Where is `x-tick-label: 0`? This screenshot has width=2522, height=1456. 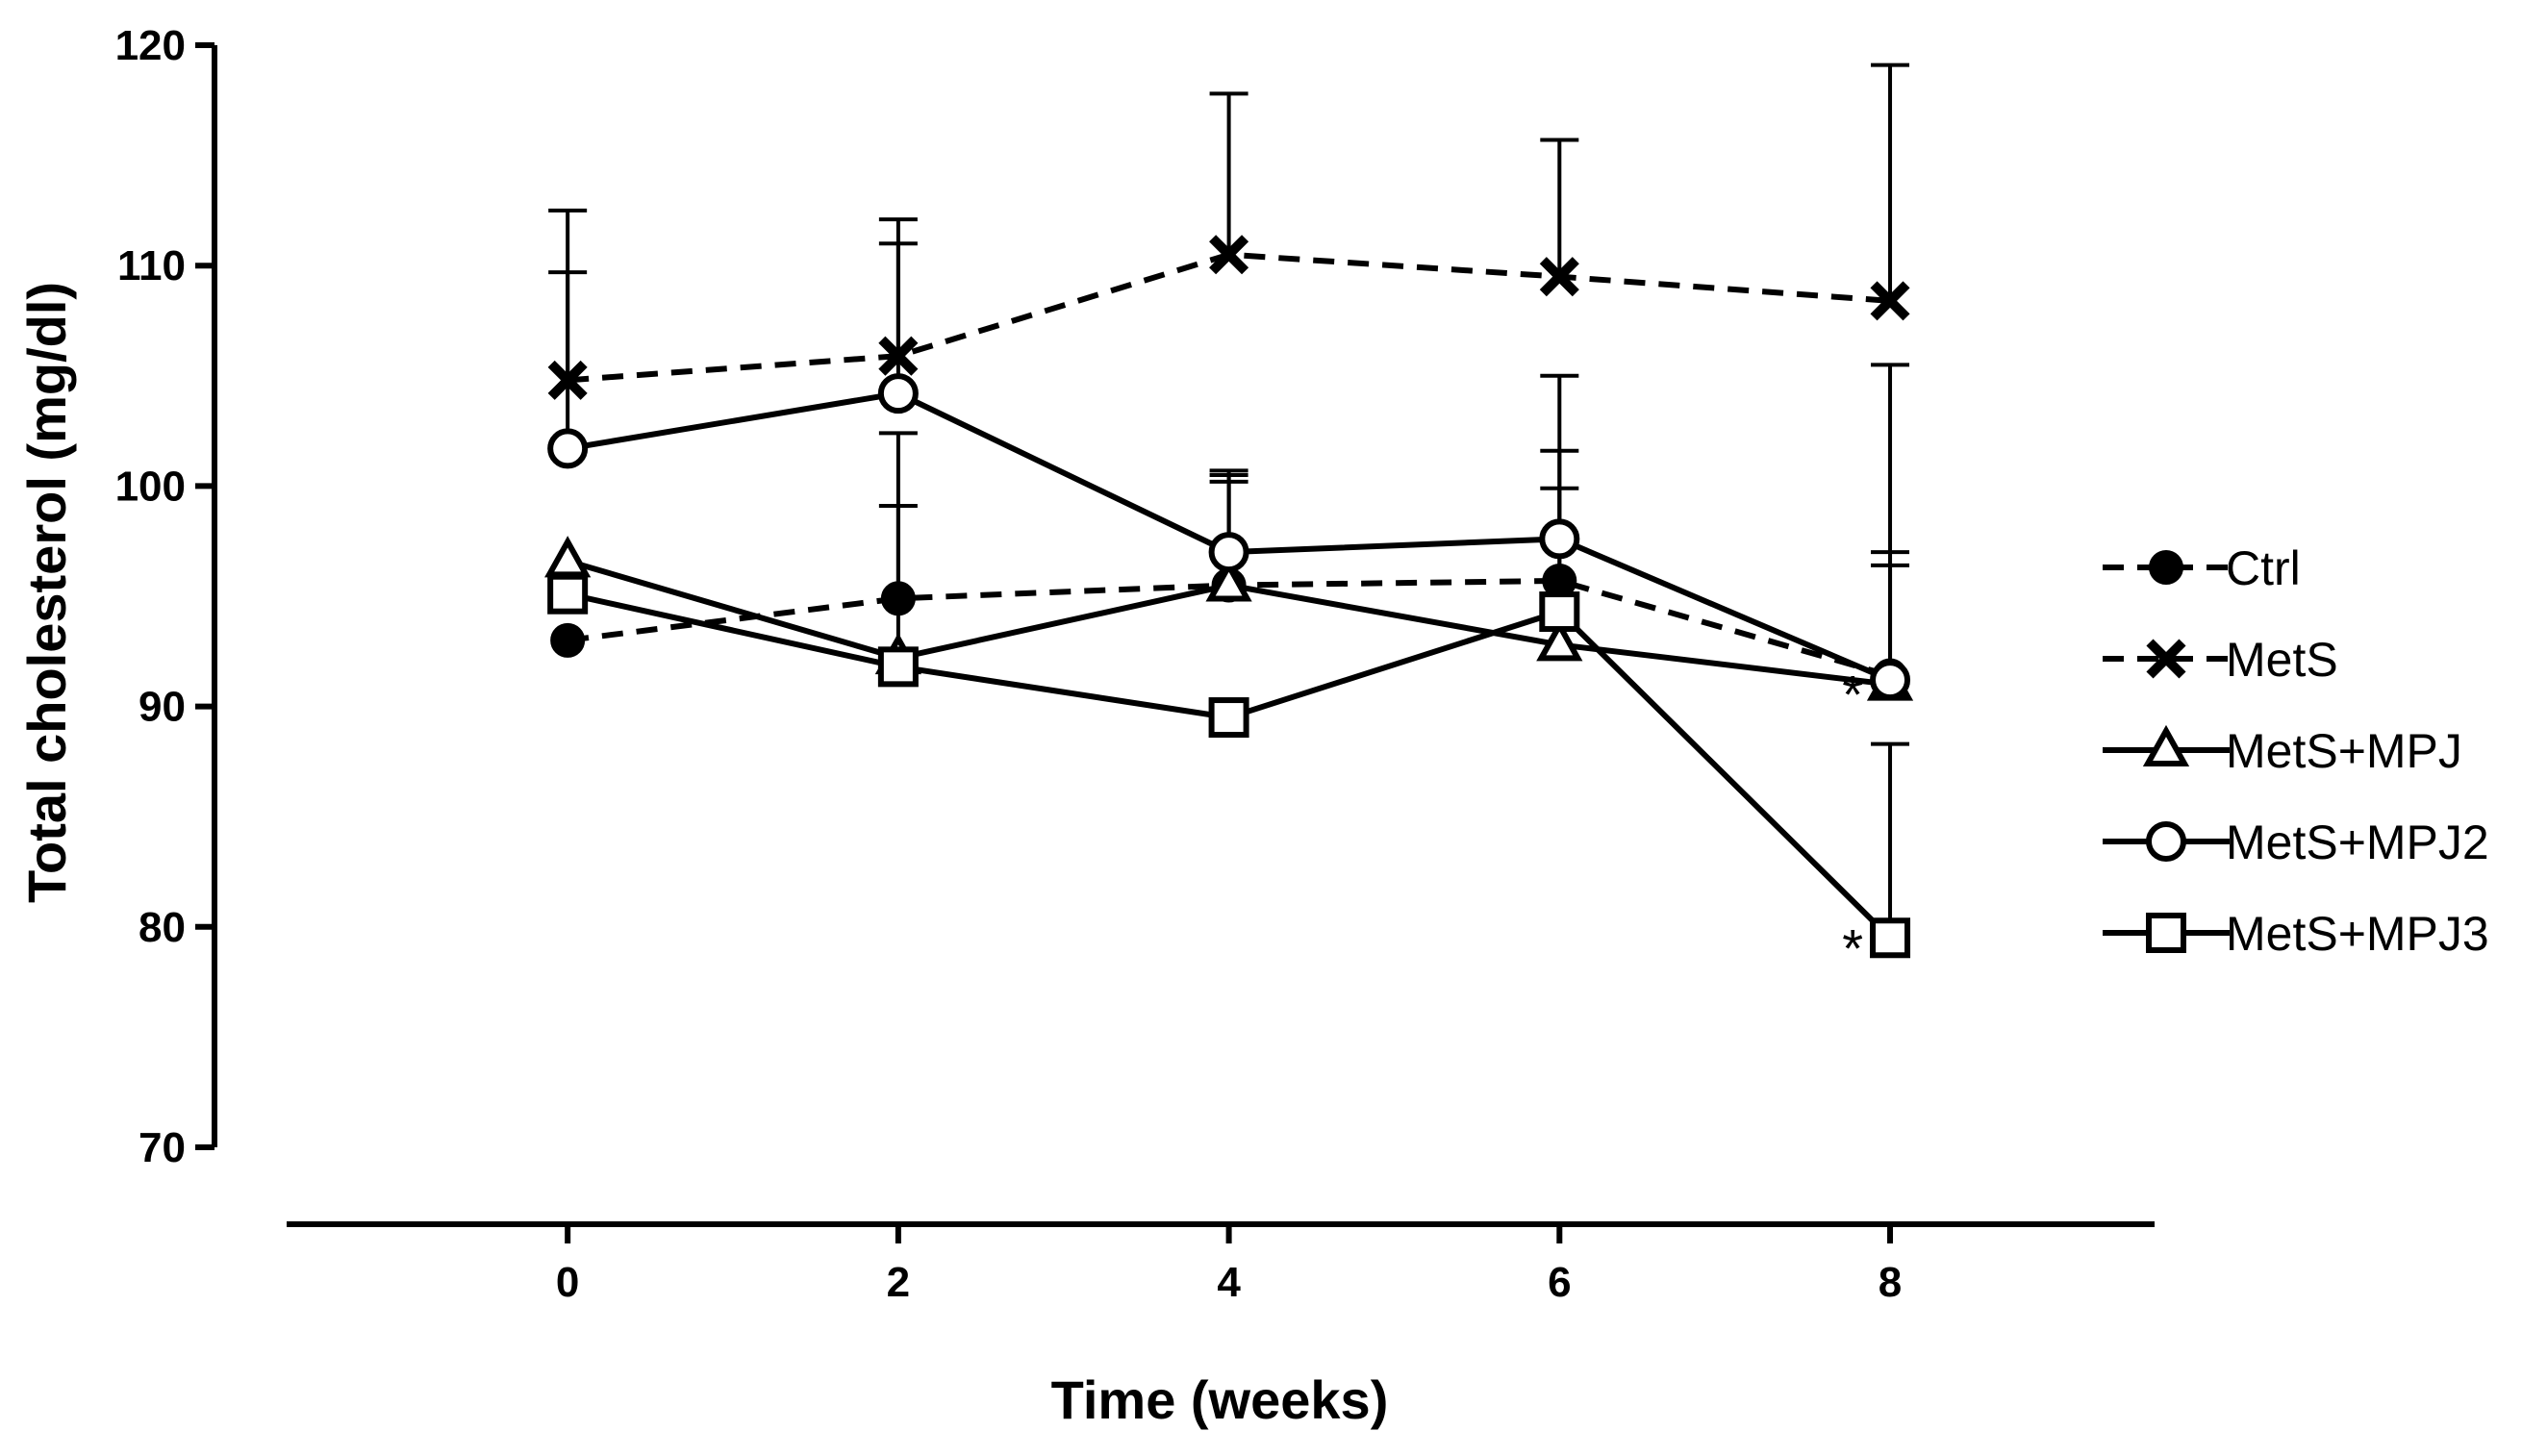
x-tick-label: 0 is located at coordinates (568, 1282).